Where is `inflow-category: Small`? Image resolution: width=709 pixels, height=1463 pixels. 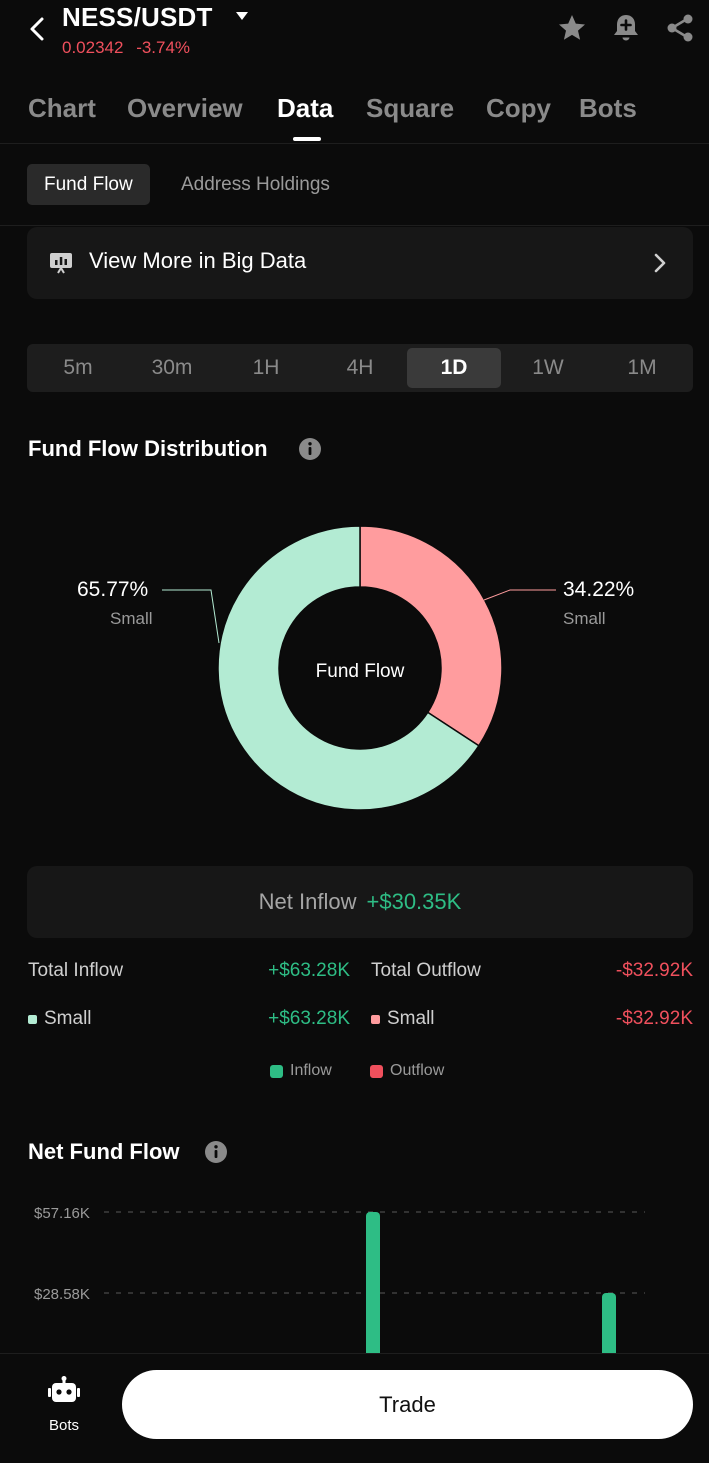
inflow-category: Small is located at coordinates (131, 618).